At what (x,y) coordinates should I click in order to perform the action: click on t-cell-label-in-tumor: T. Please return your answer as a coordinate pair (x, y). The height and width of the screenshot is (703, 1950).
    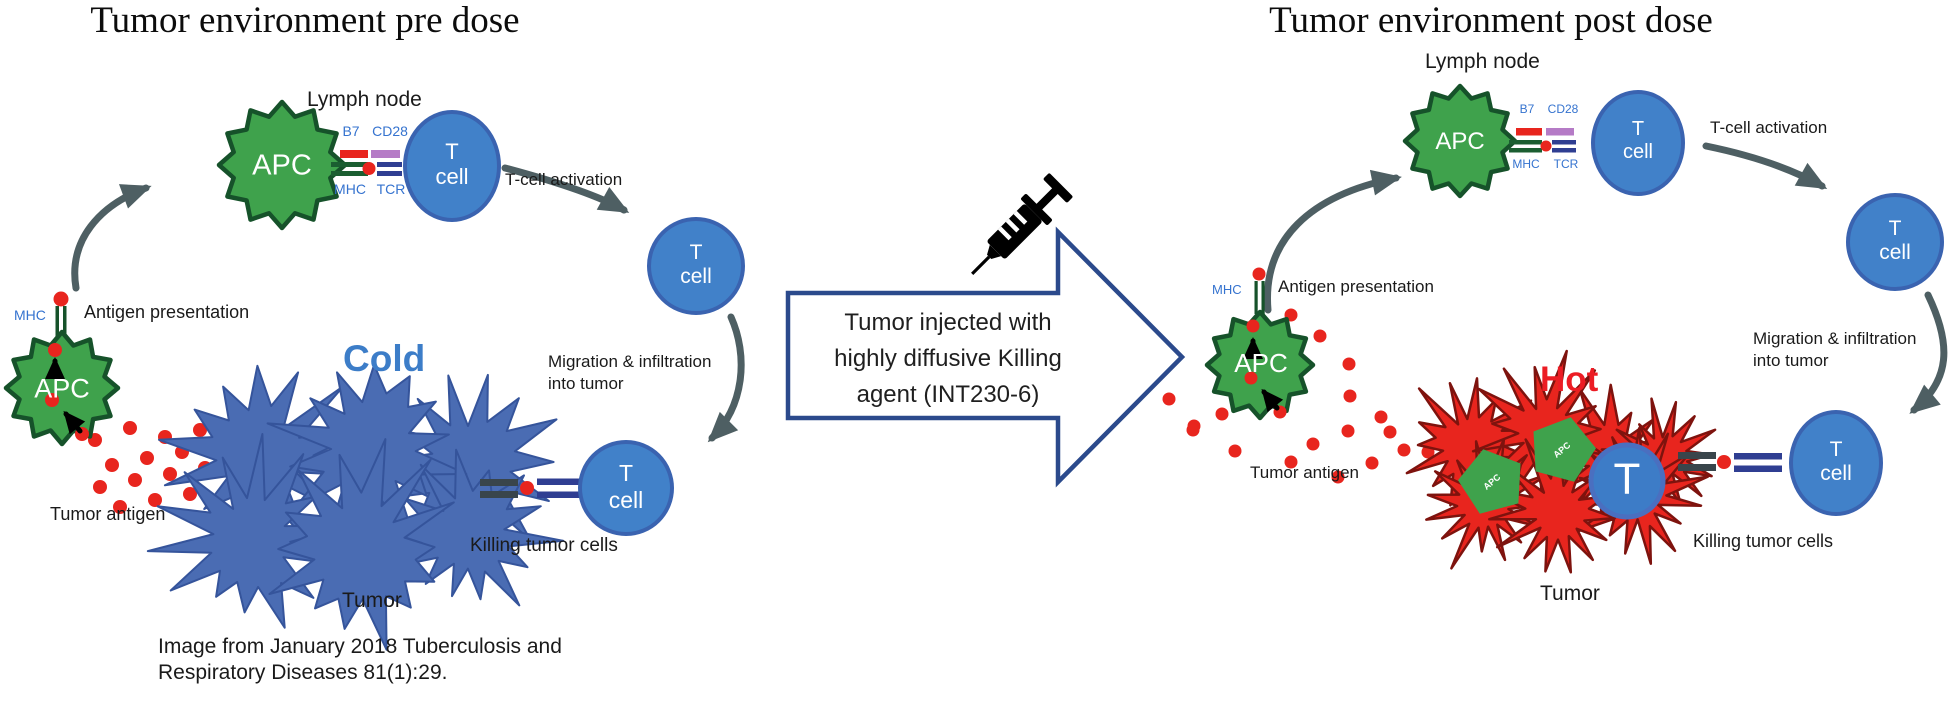
    Looking at the image, I should click on (1627, 479).